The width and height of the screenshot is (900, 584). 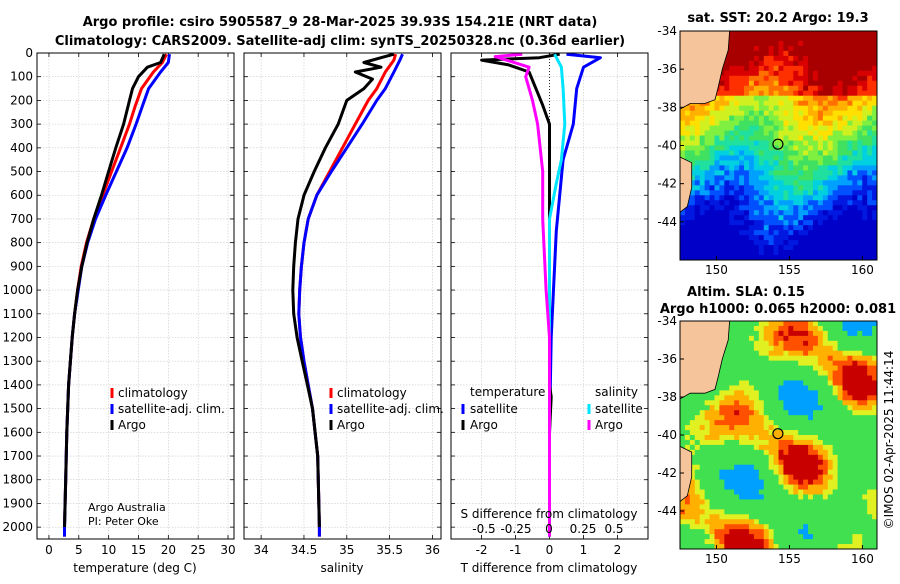 I want to click on y-tick-label: 100, so click(x=21, y=77).